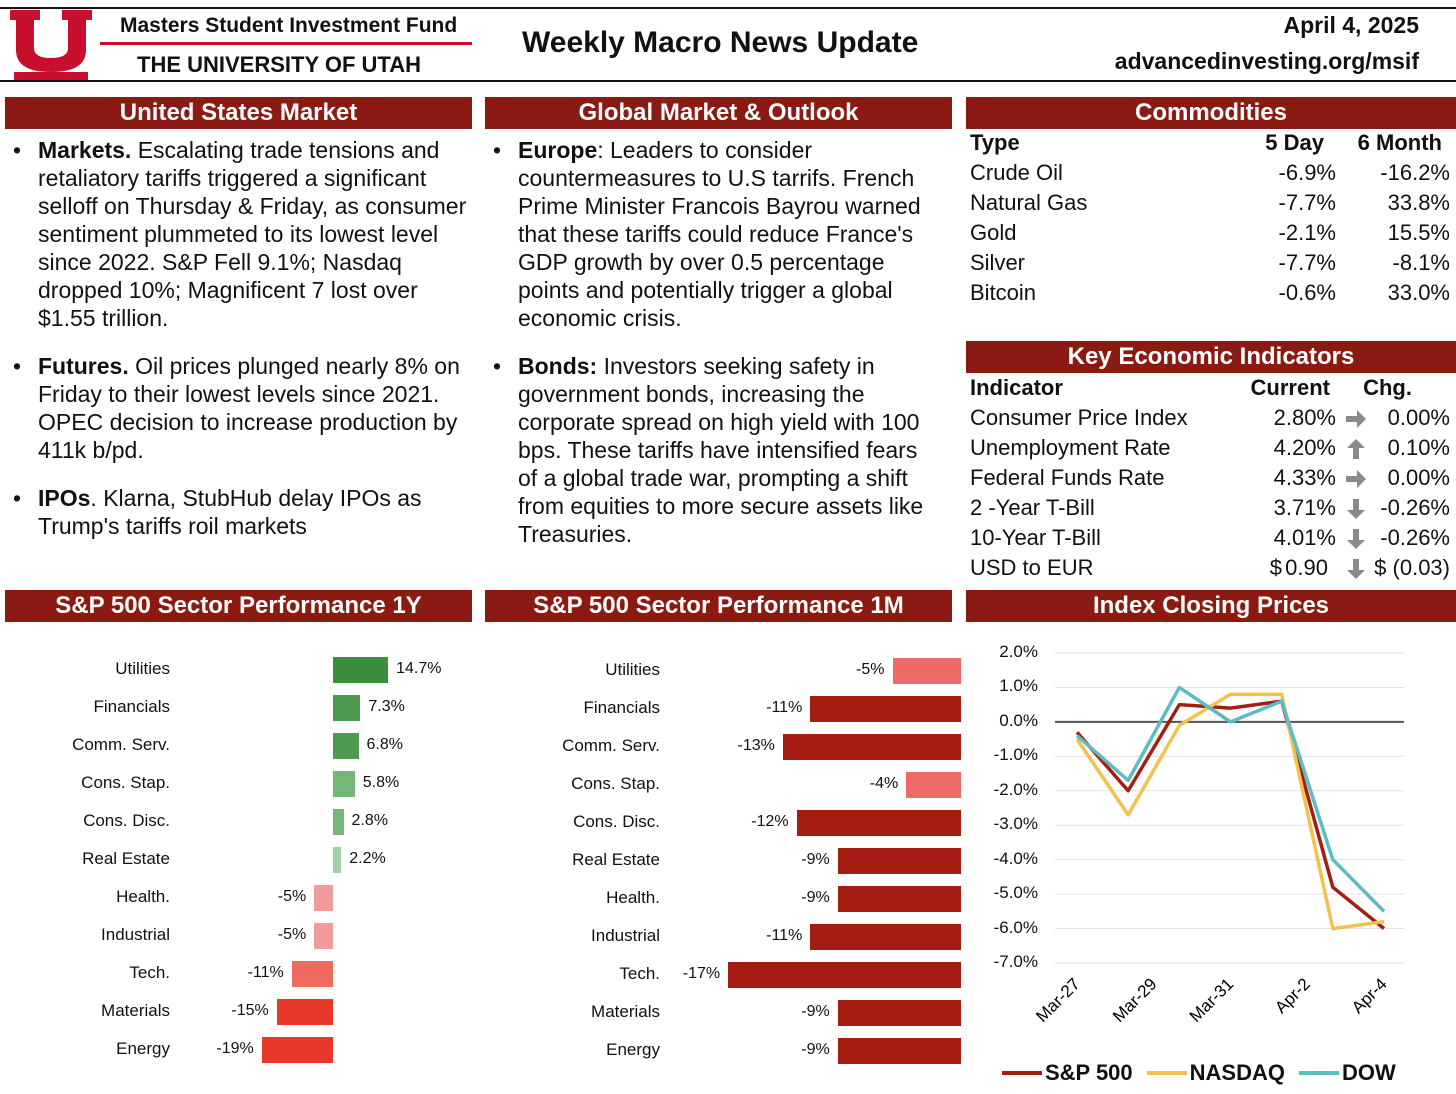  Describe the element at coordinates (1070, 447) in the screenshot. I see `table-cell: Unemployment Rate` at that location.